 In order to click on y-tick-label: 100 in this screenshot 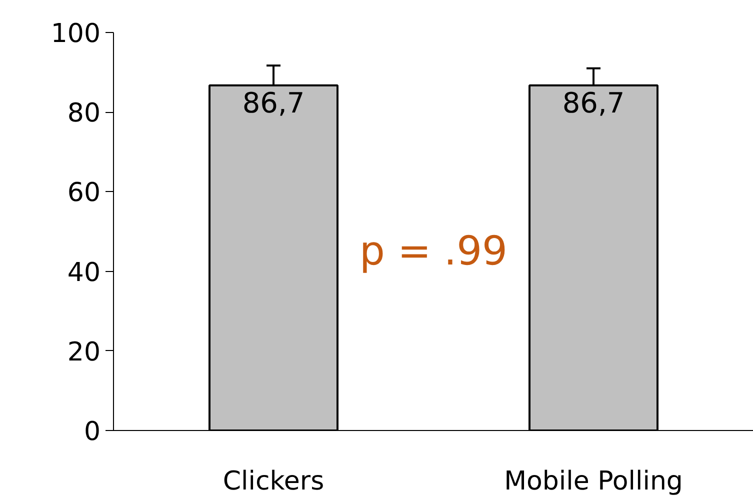, I will do `click(75, 34)`.